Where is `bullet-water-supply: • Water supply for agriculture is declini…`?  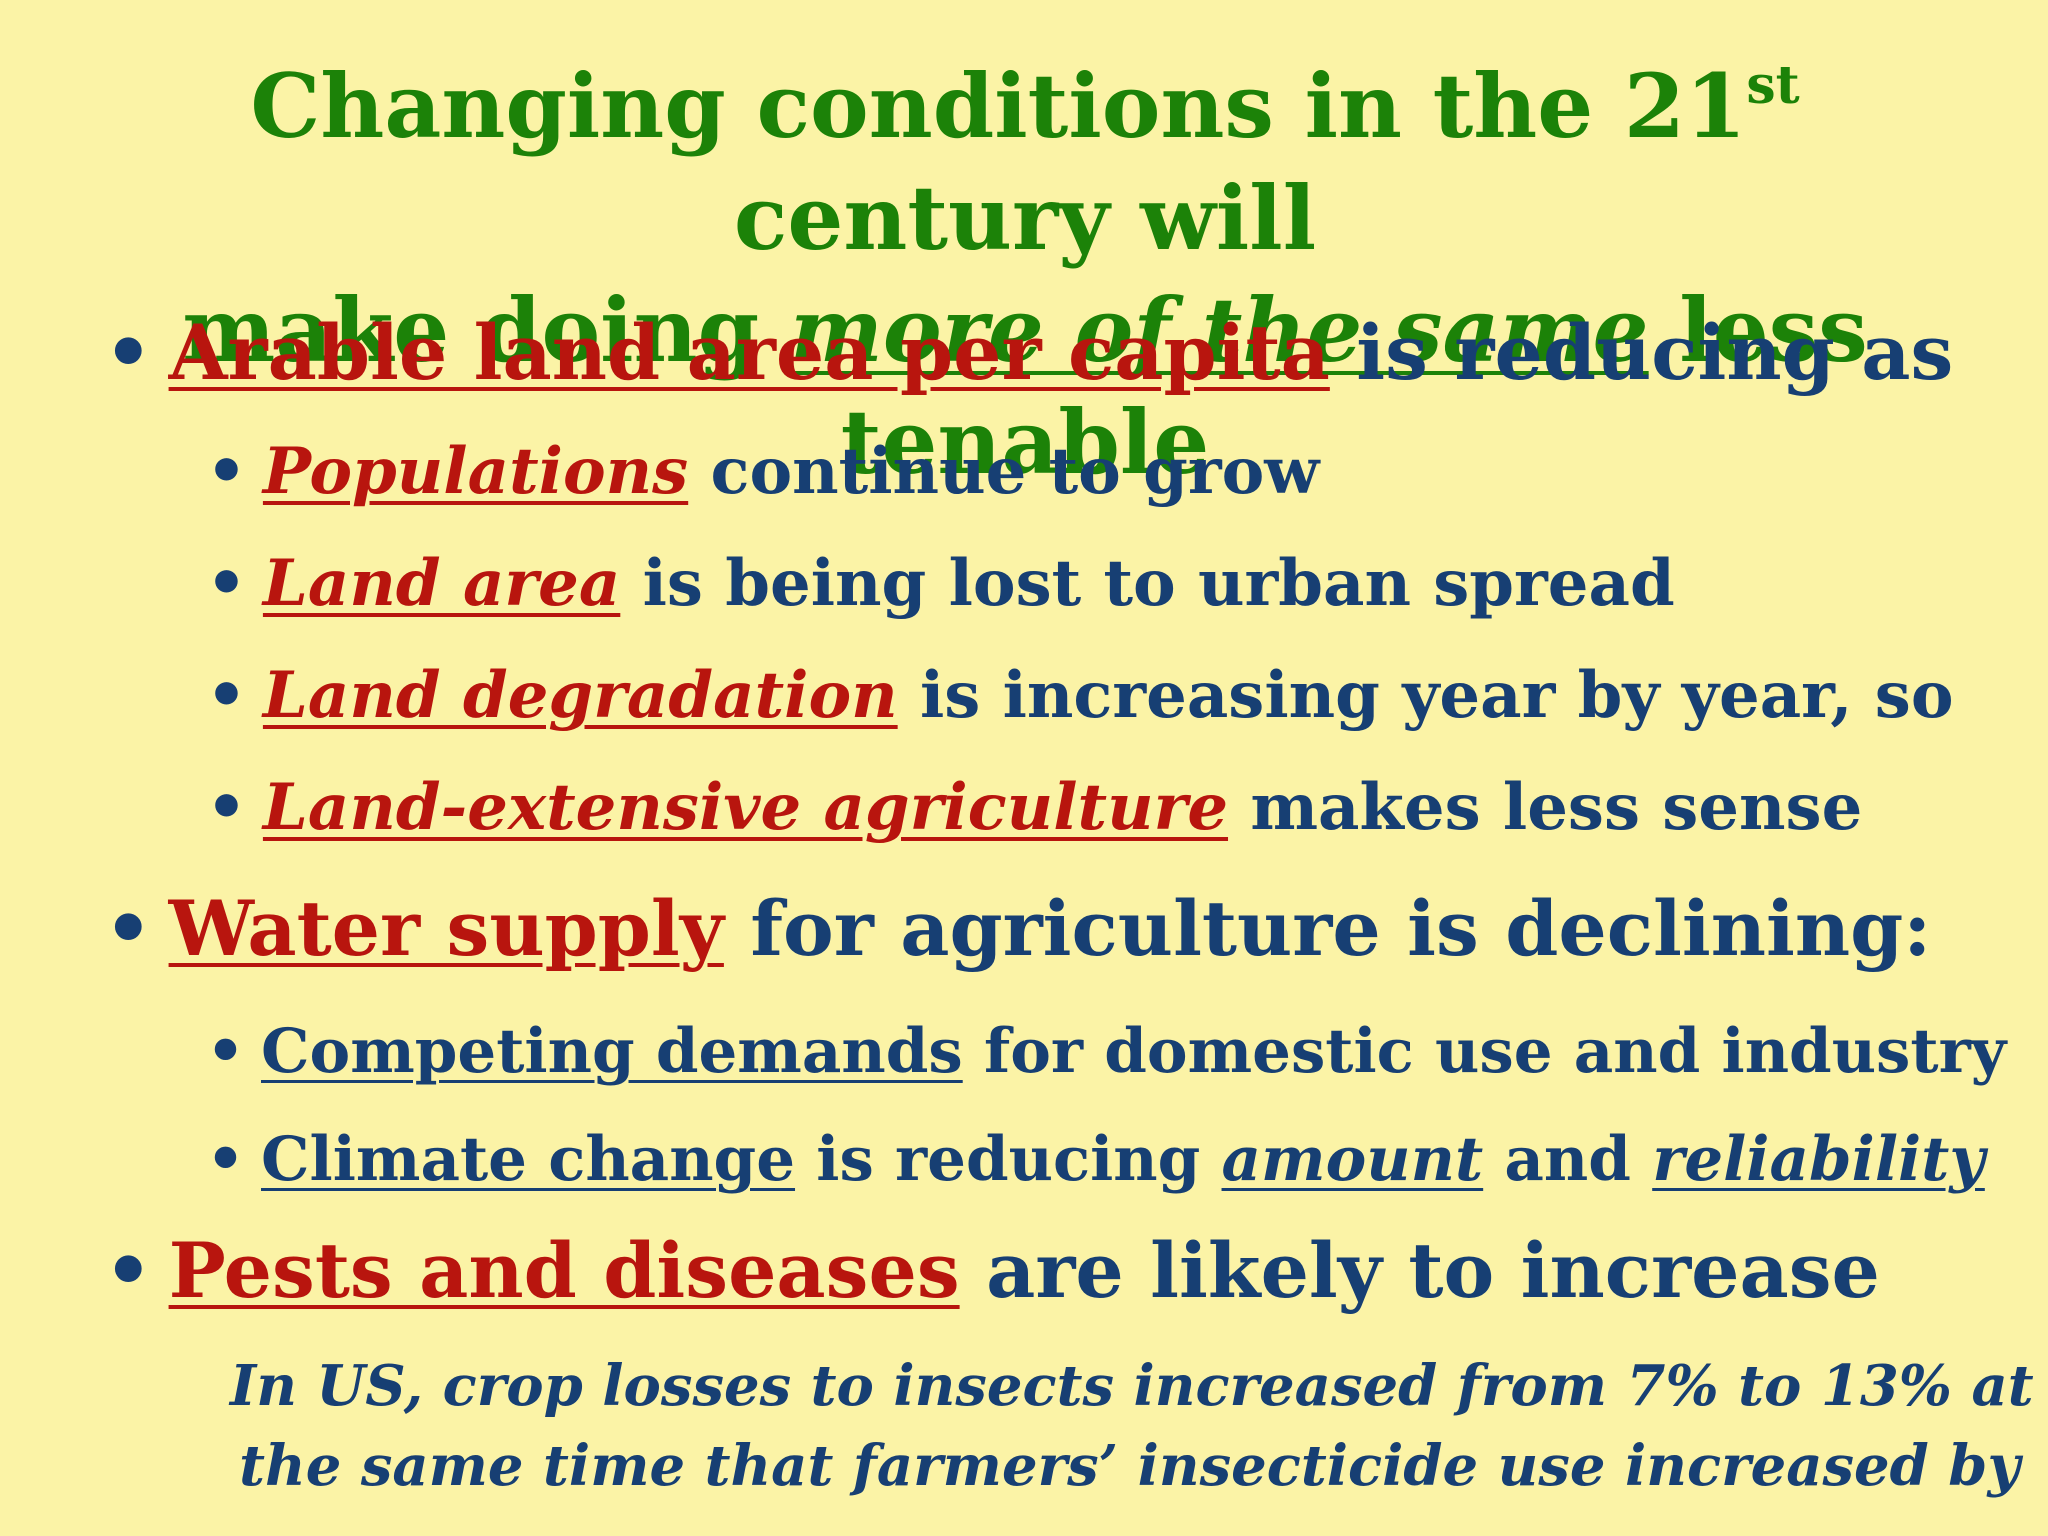 bullet-water-supply: • Water supply for agriculture is declini… is located at coordinates (1017, 928).